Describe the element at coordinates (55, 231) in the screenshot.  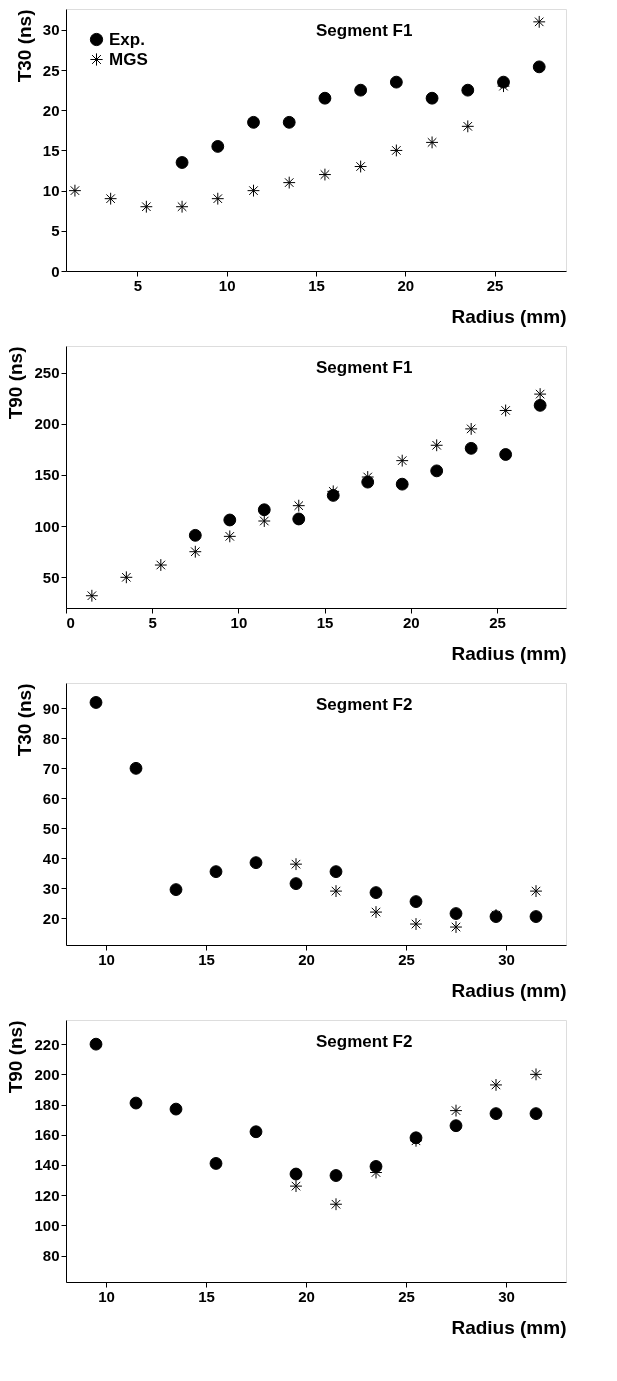
I see `y-tick-label: 5` at that location.